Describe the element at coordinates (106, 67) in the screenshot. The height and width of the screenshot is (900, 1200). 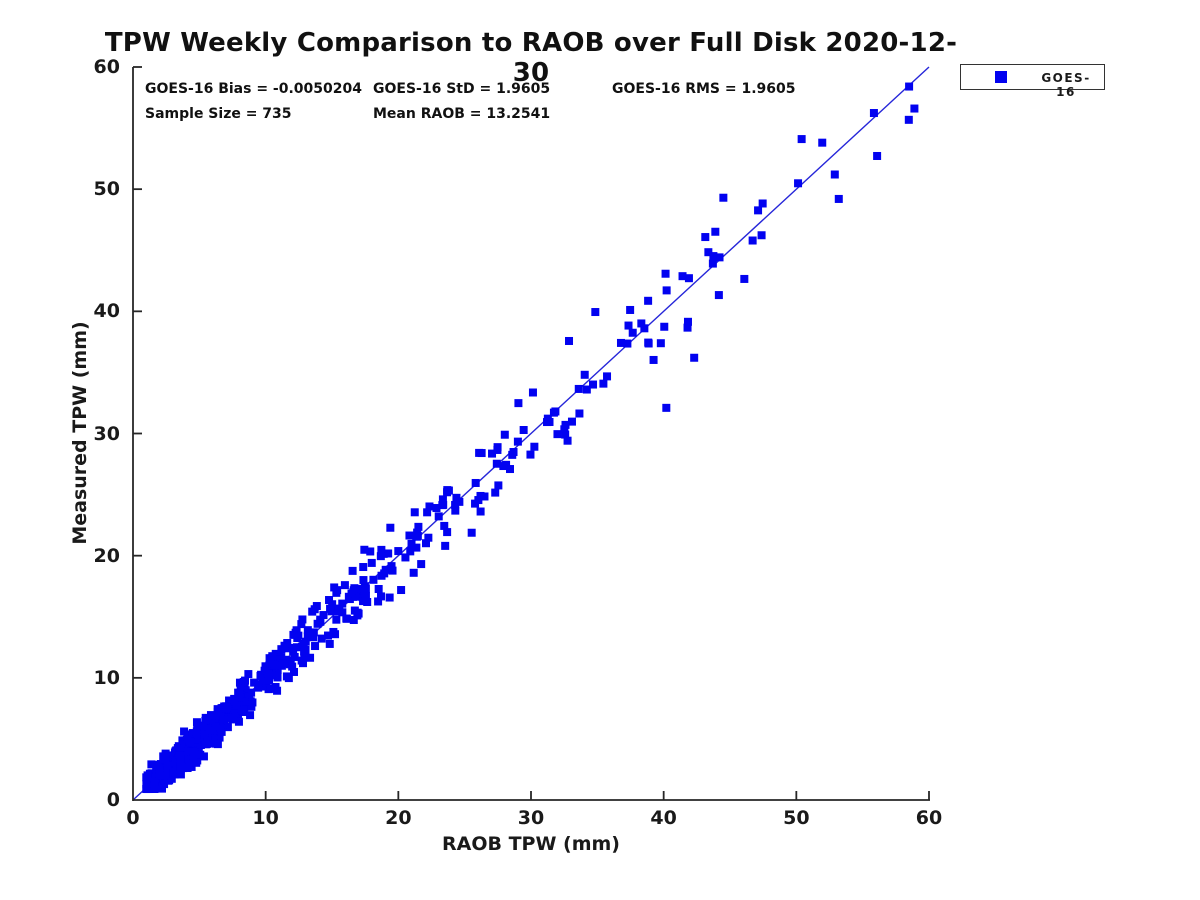
I see `y-tick-label: 60` at that location.